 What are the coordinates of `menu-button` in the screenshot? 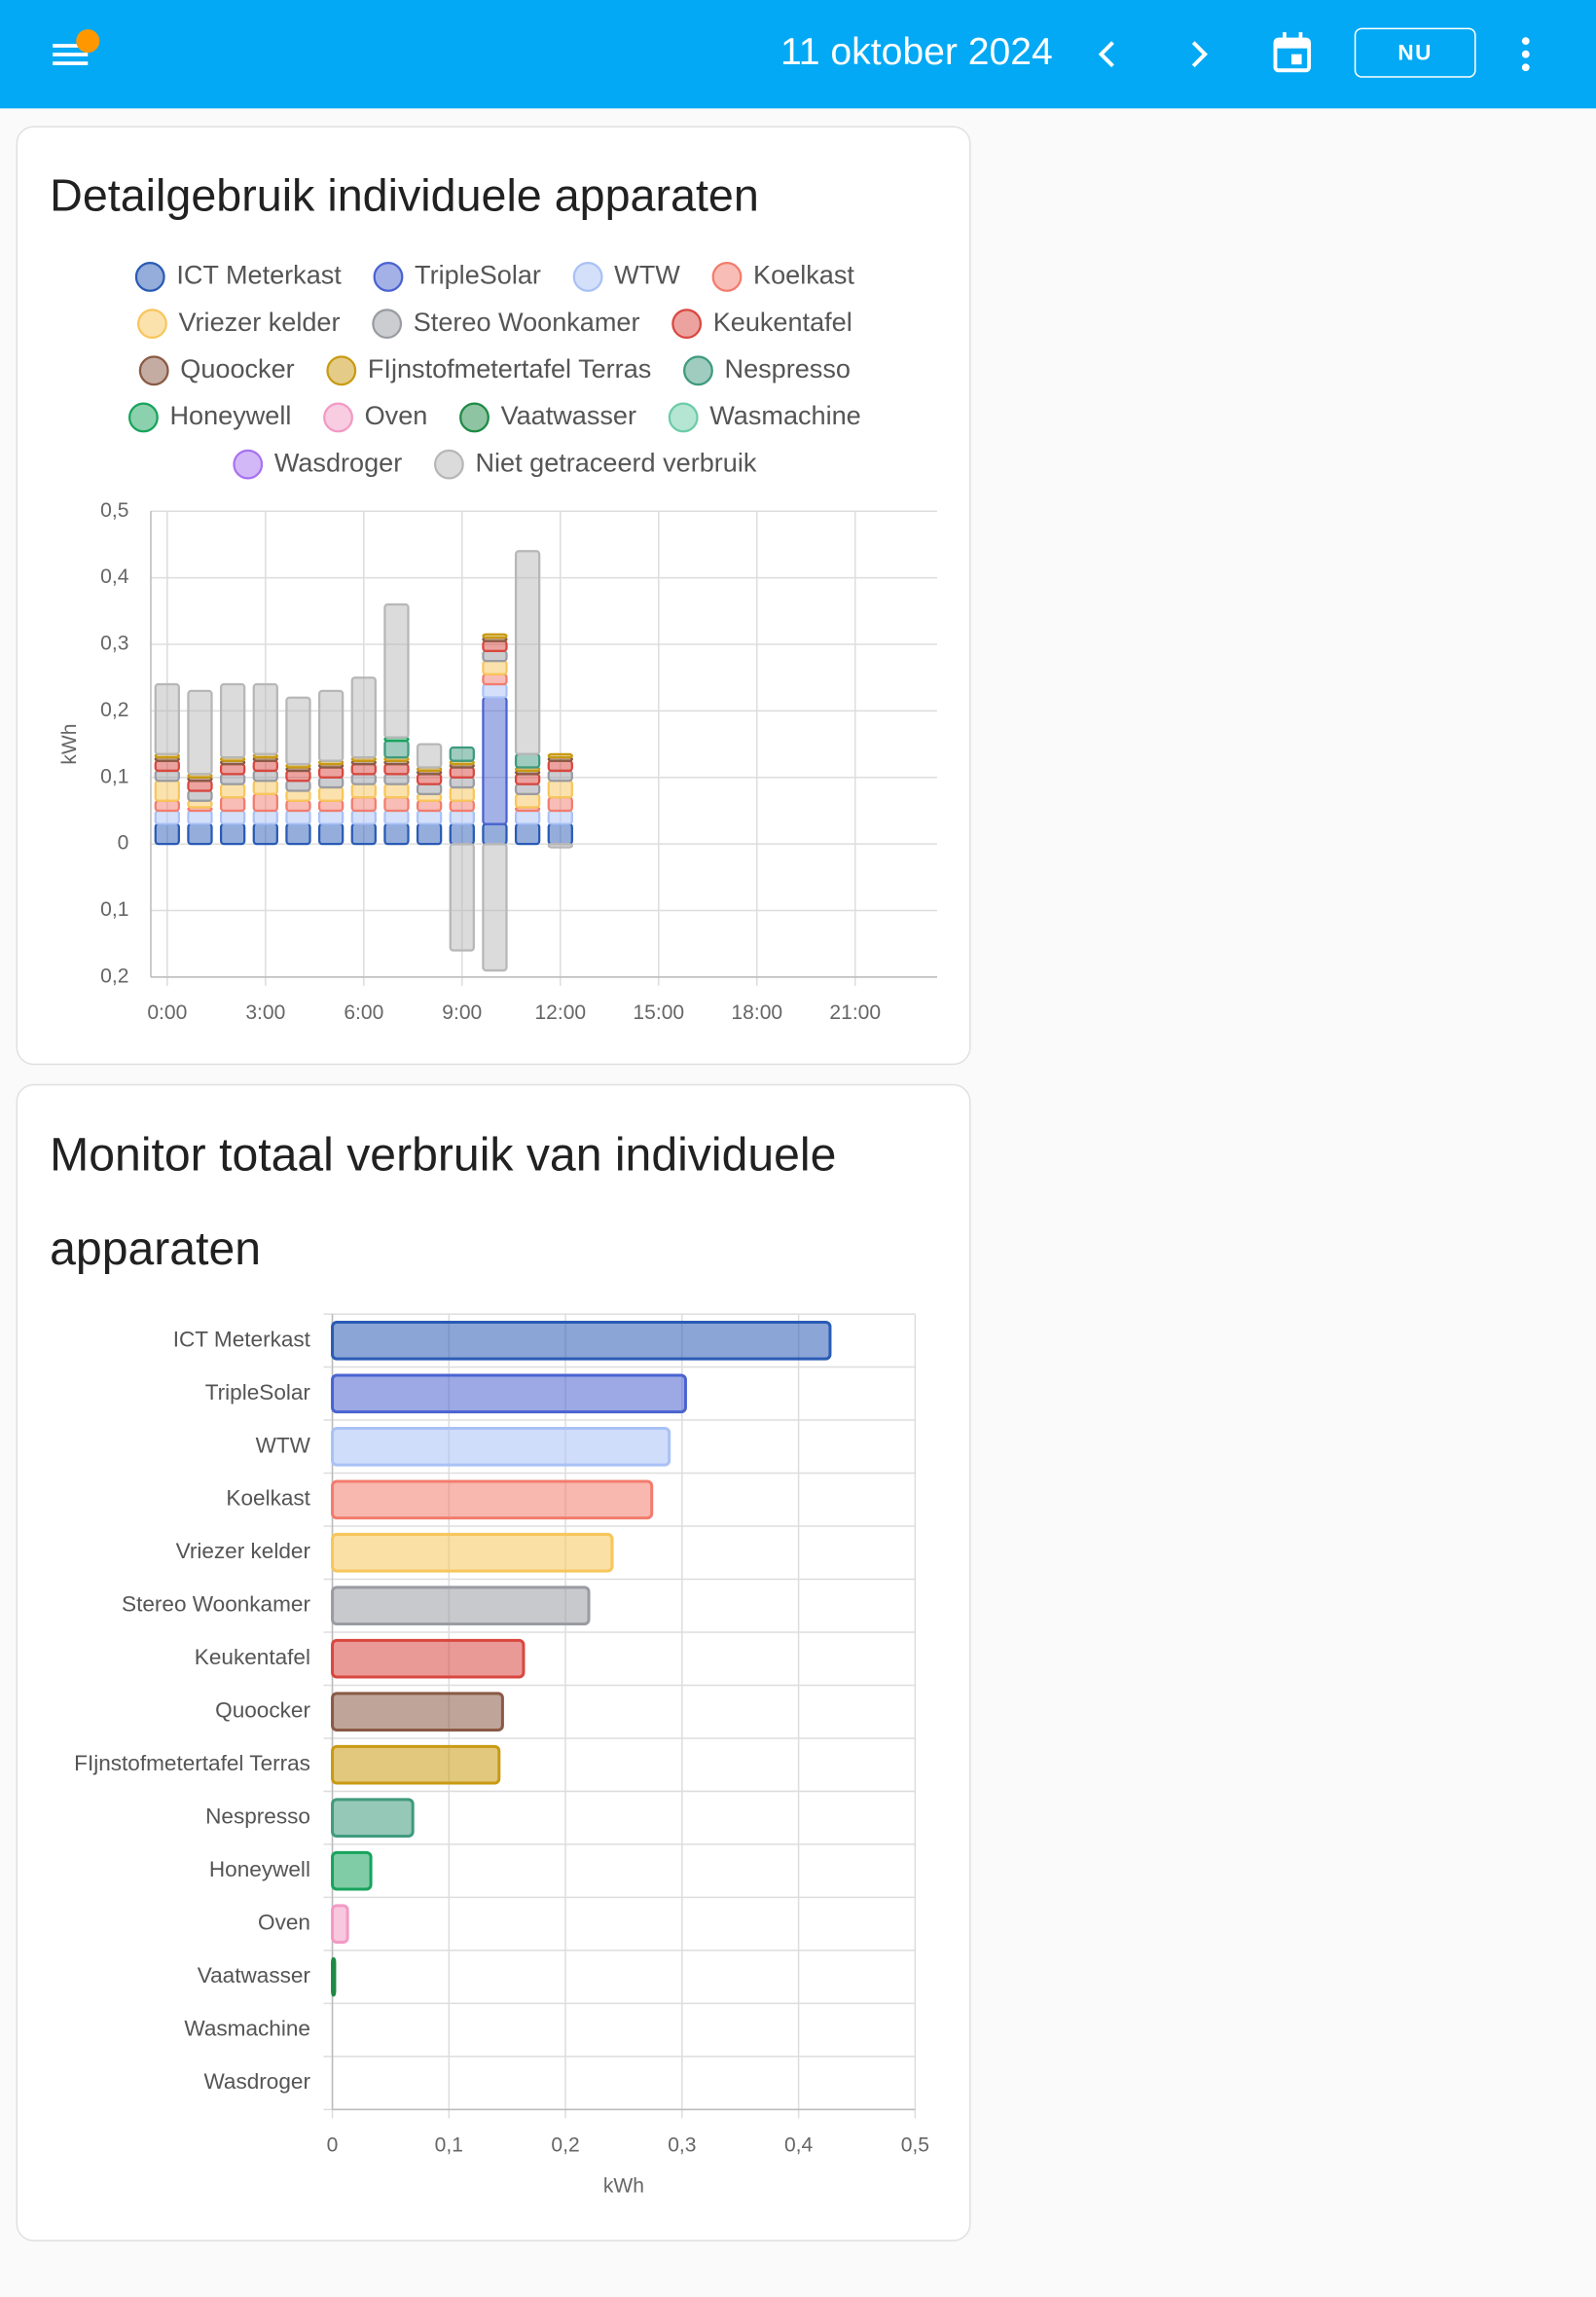 It's located at (76, 47).